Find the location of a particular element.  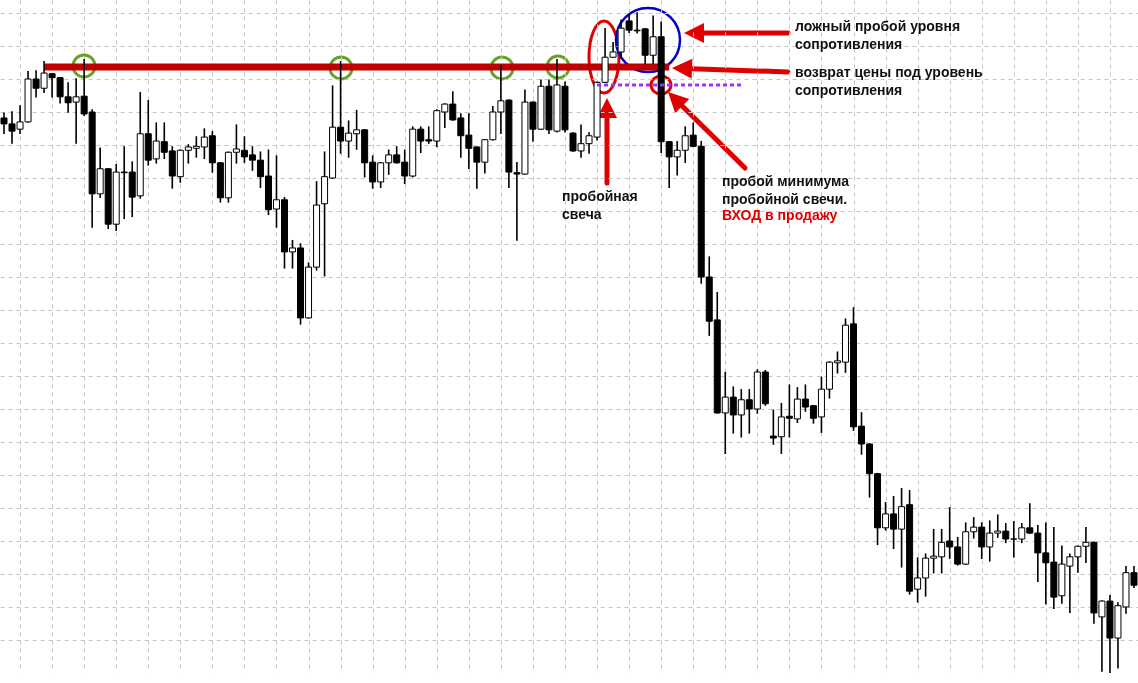

annotation: ложный пробой уровня сопротивления is located at coordinates (878, 35).